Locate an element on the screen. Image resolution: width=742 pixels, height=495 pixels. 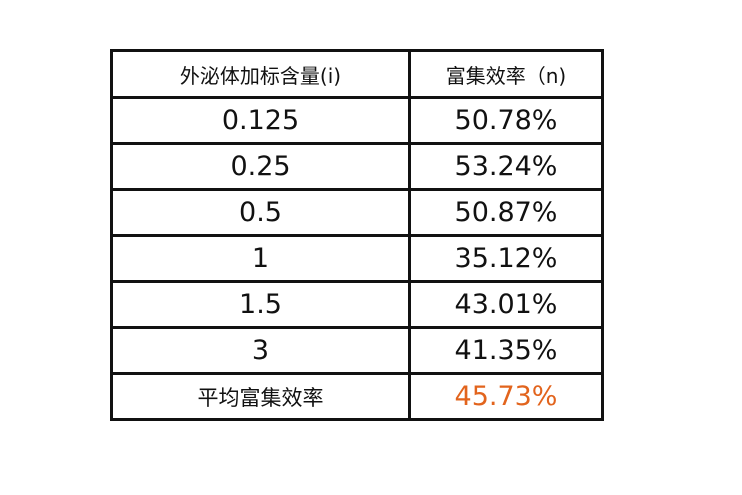
table-row: 3 41.35% is located at coordinates (357, 350).